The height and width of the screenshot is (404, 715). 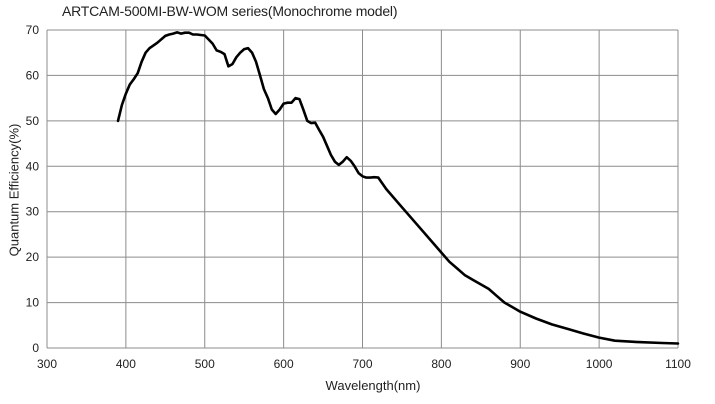 What do you see at coordinates (47, 364) in the screenshot?
I see `x-tick-label: 300` at bounding box center [47, 364].